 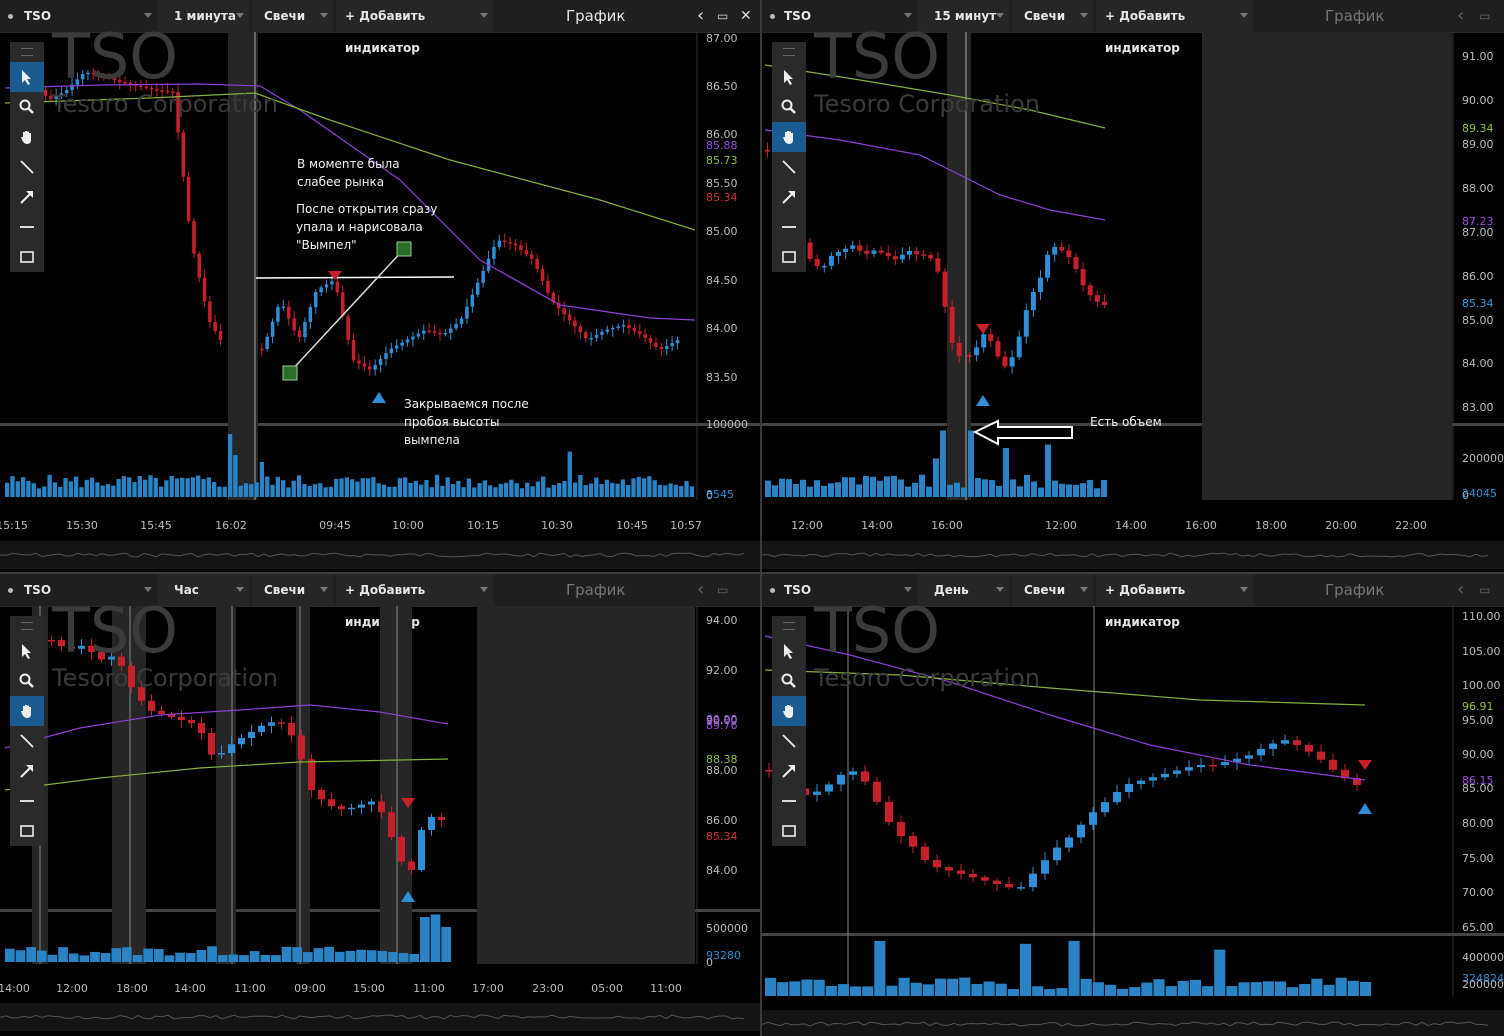 What do you see at coordinates (348, 173) in the screenshot?
I see `annotation-text: В момеnте была слабее рынка` at bounding box center [348, 173].